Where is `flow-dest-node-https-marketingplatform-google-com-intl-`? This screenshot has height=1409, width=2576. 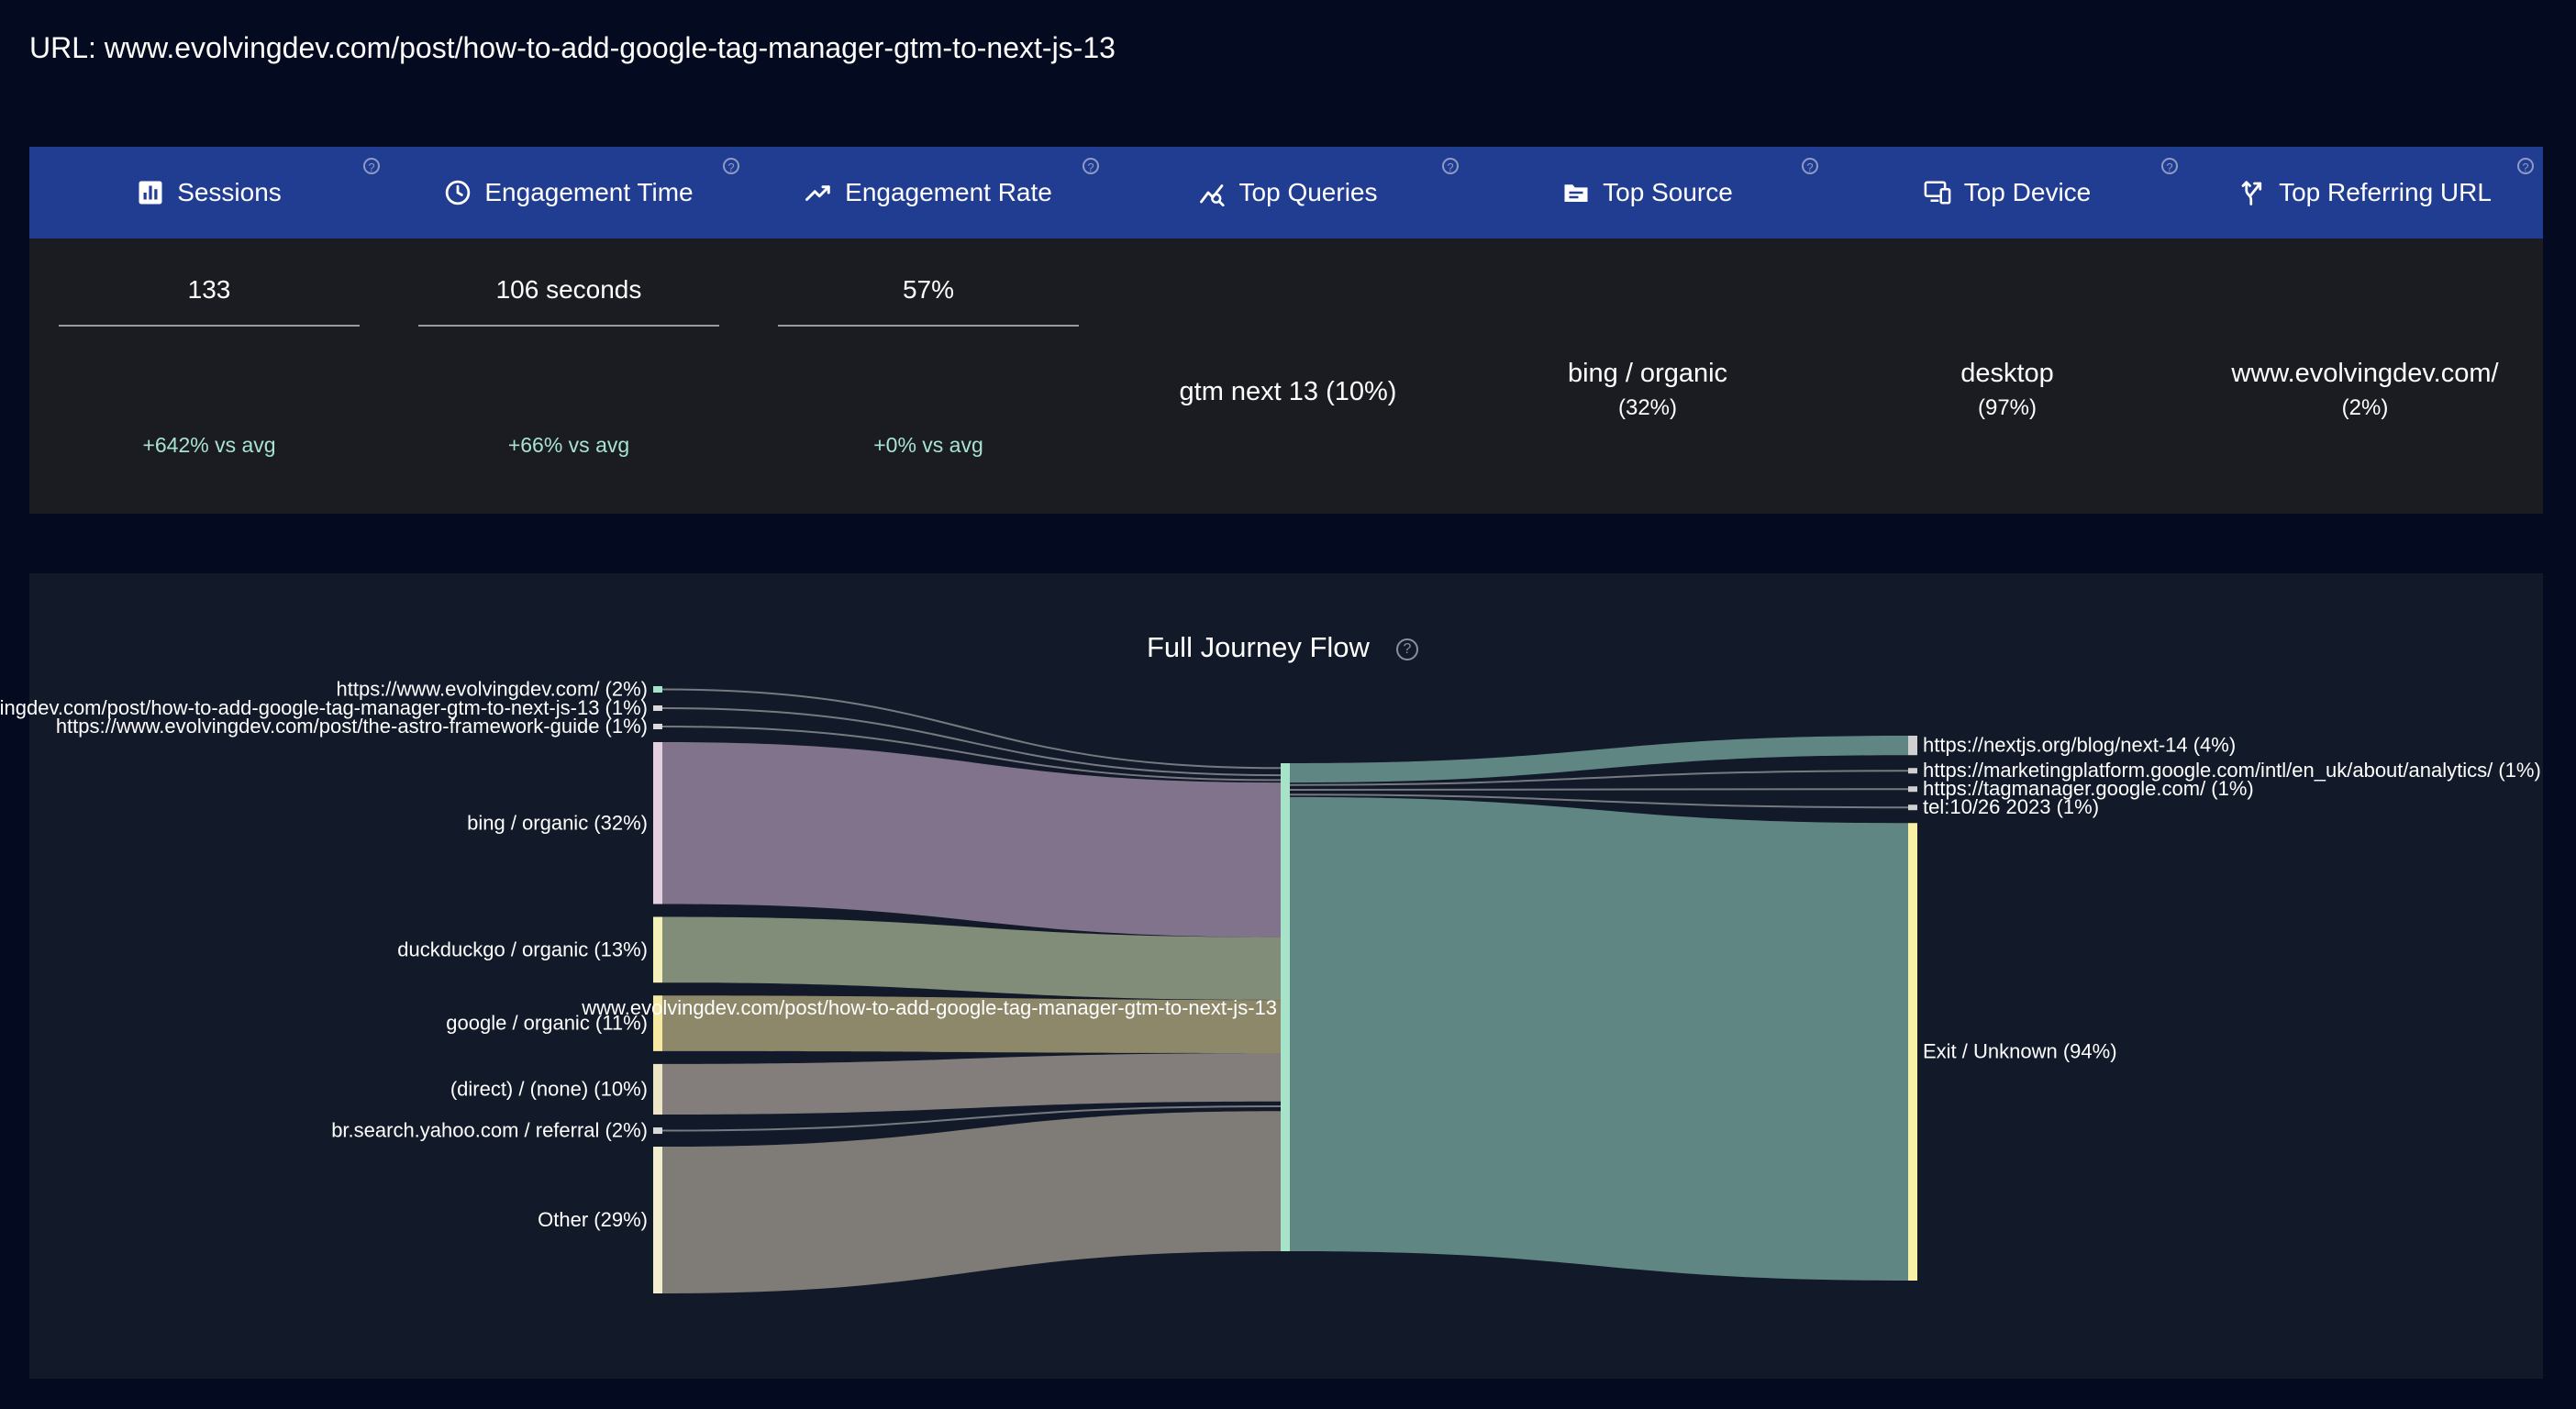 flow-dest-node-https-marketingplatform-google-com-intl- is located at coordinates (1912, 771).